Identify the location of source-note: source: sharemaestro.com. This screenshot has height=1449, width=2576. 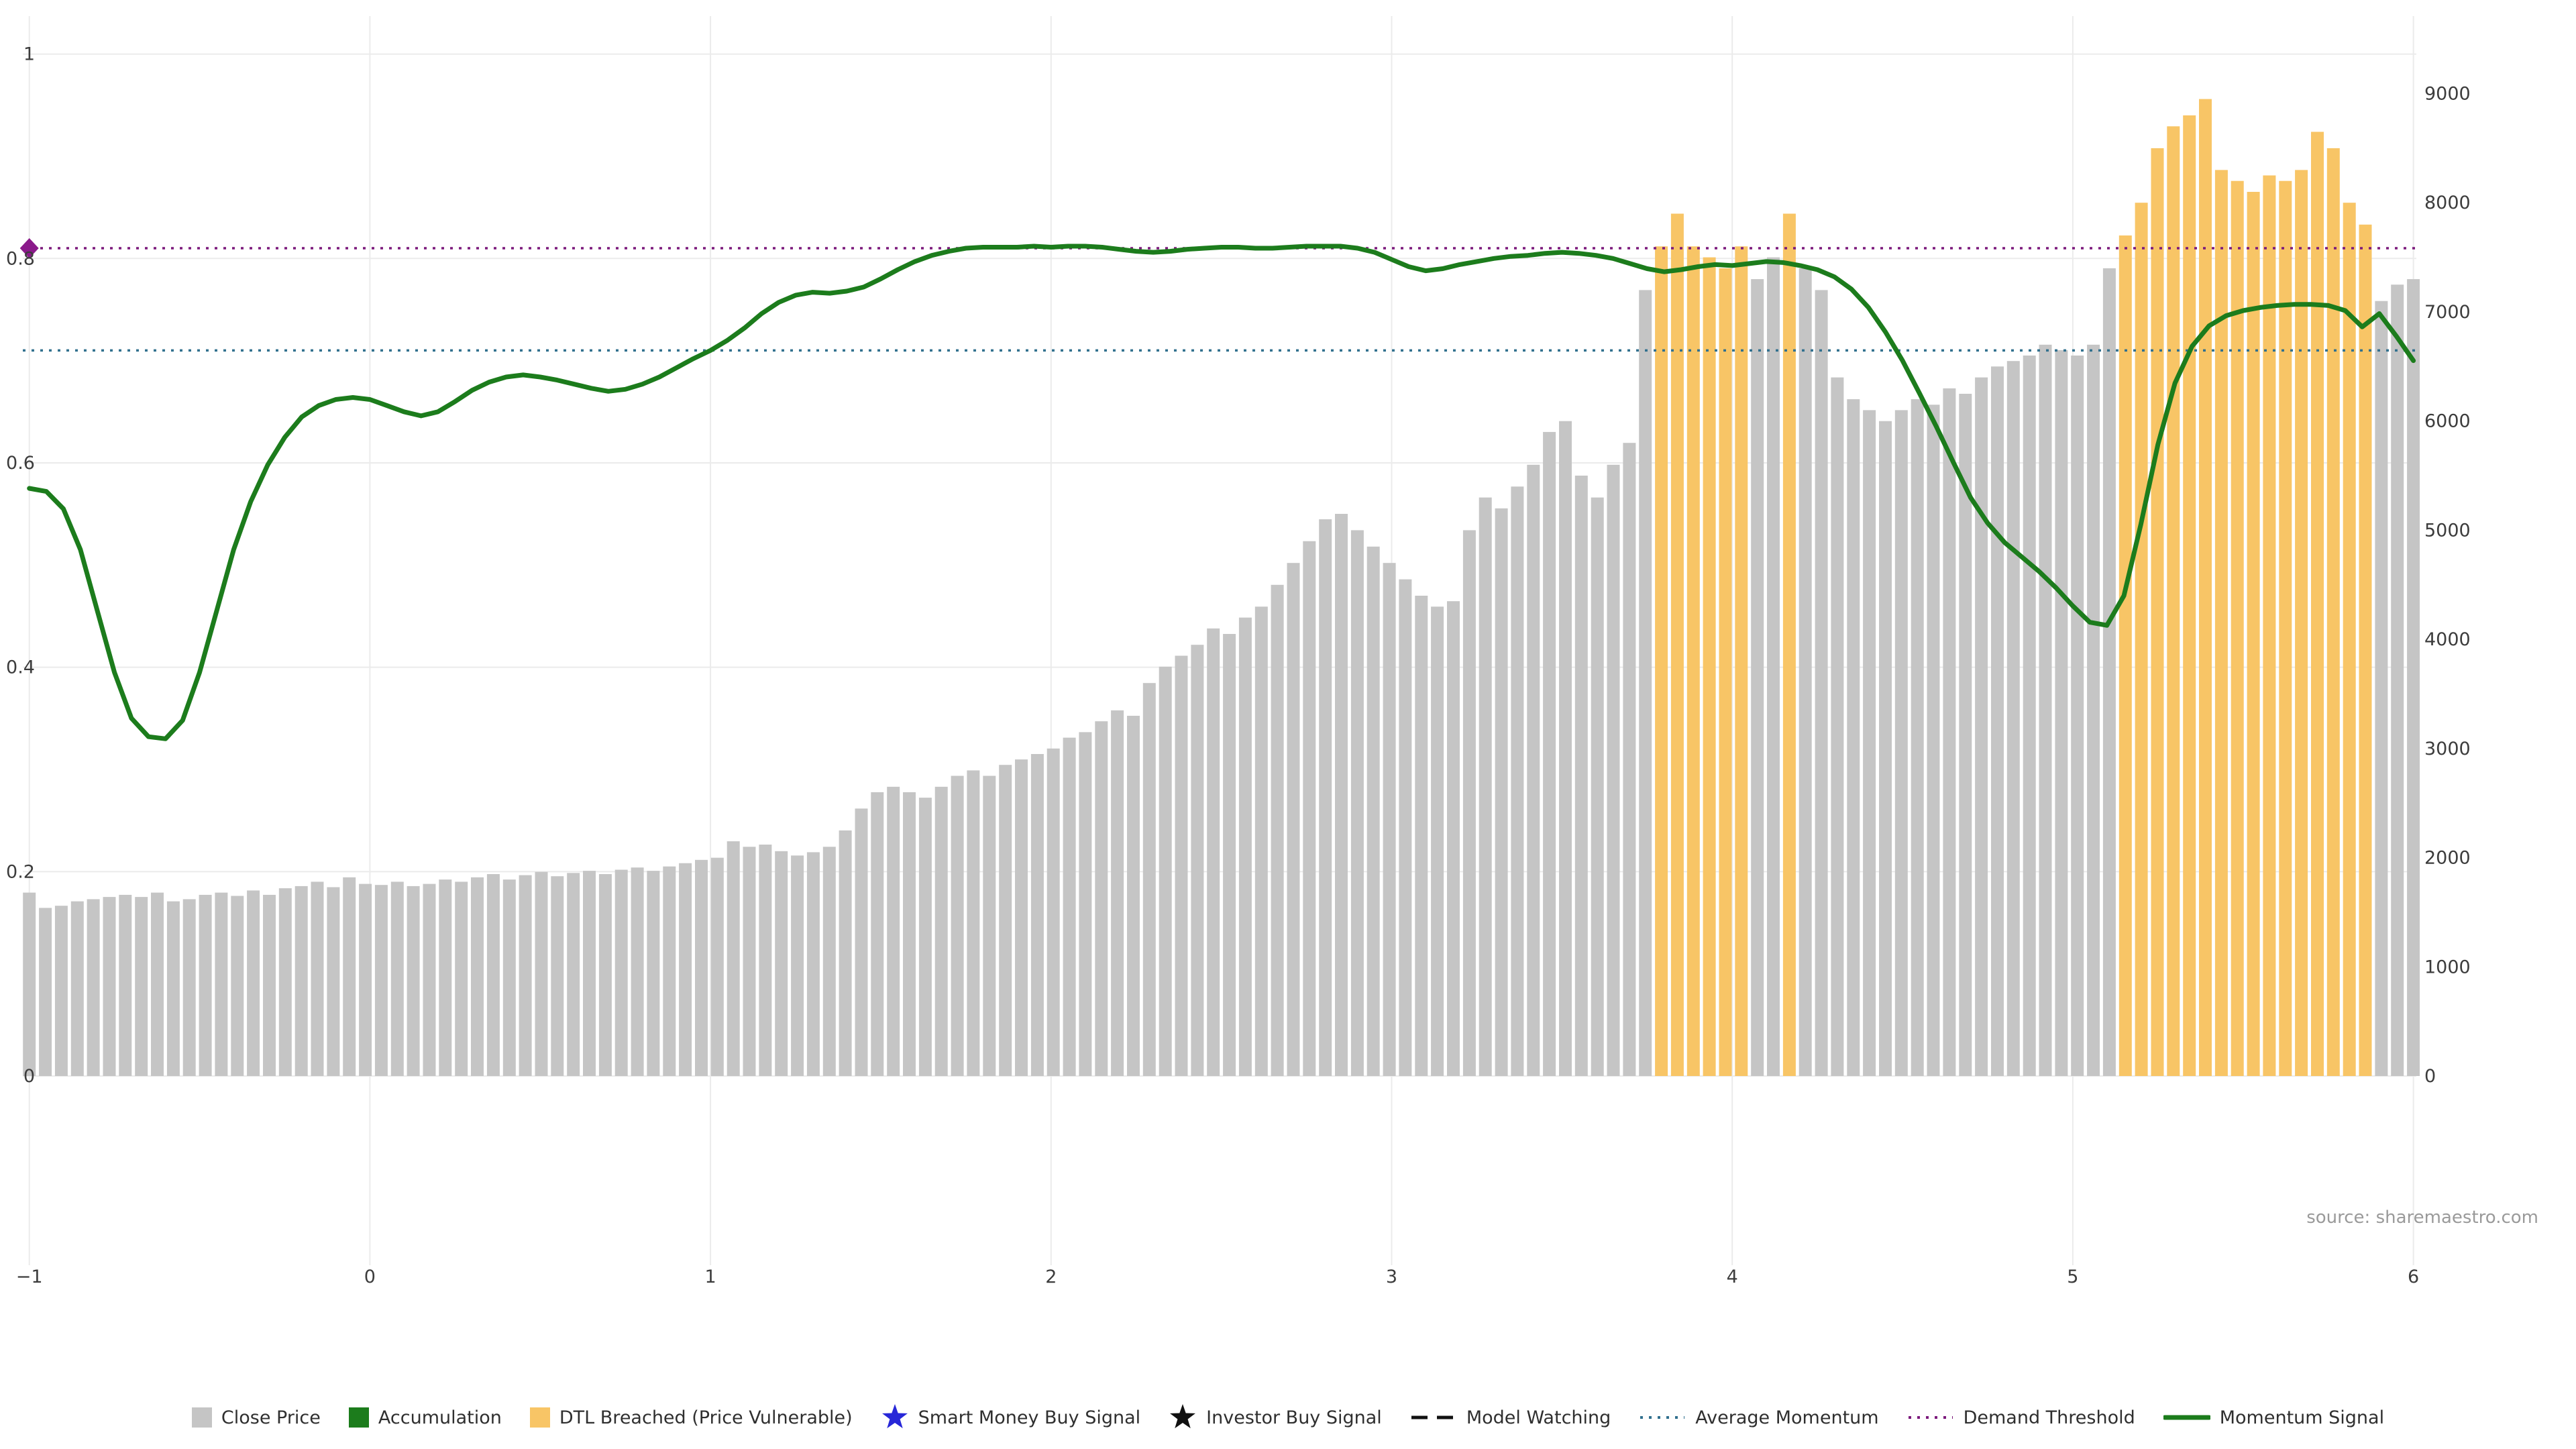
(2422, 1218).